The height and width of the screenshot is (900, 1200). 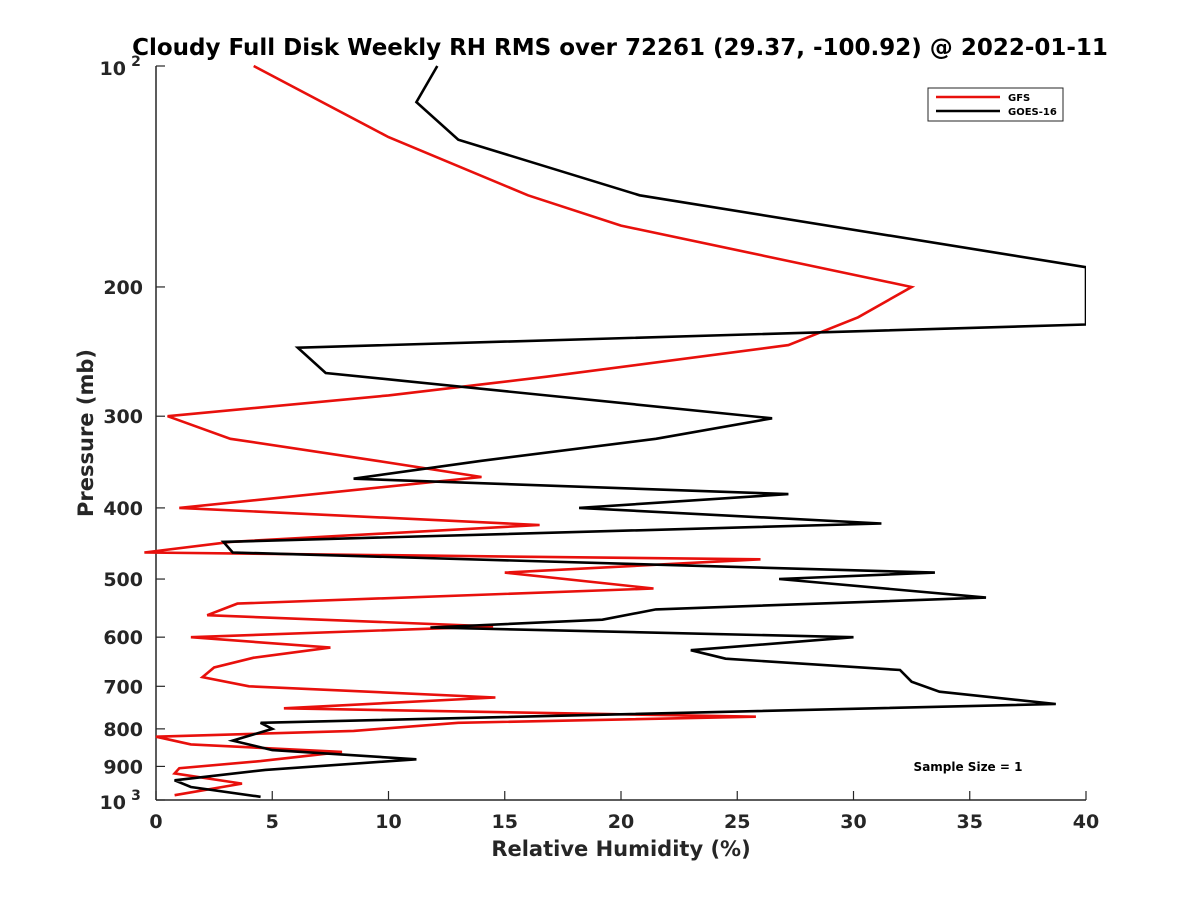 What do you see at coordinates (968, 767) in the screenshot?
I see `sample-size-annotation: Sample Size = 1` at bounding box center [968, 767].